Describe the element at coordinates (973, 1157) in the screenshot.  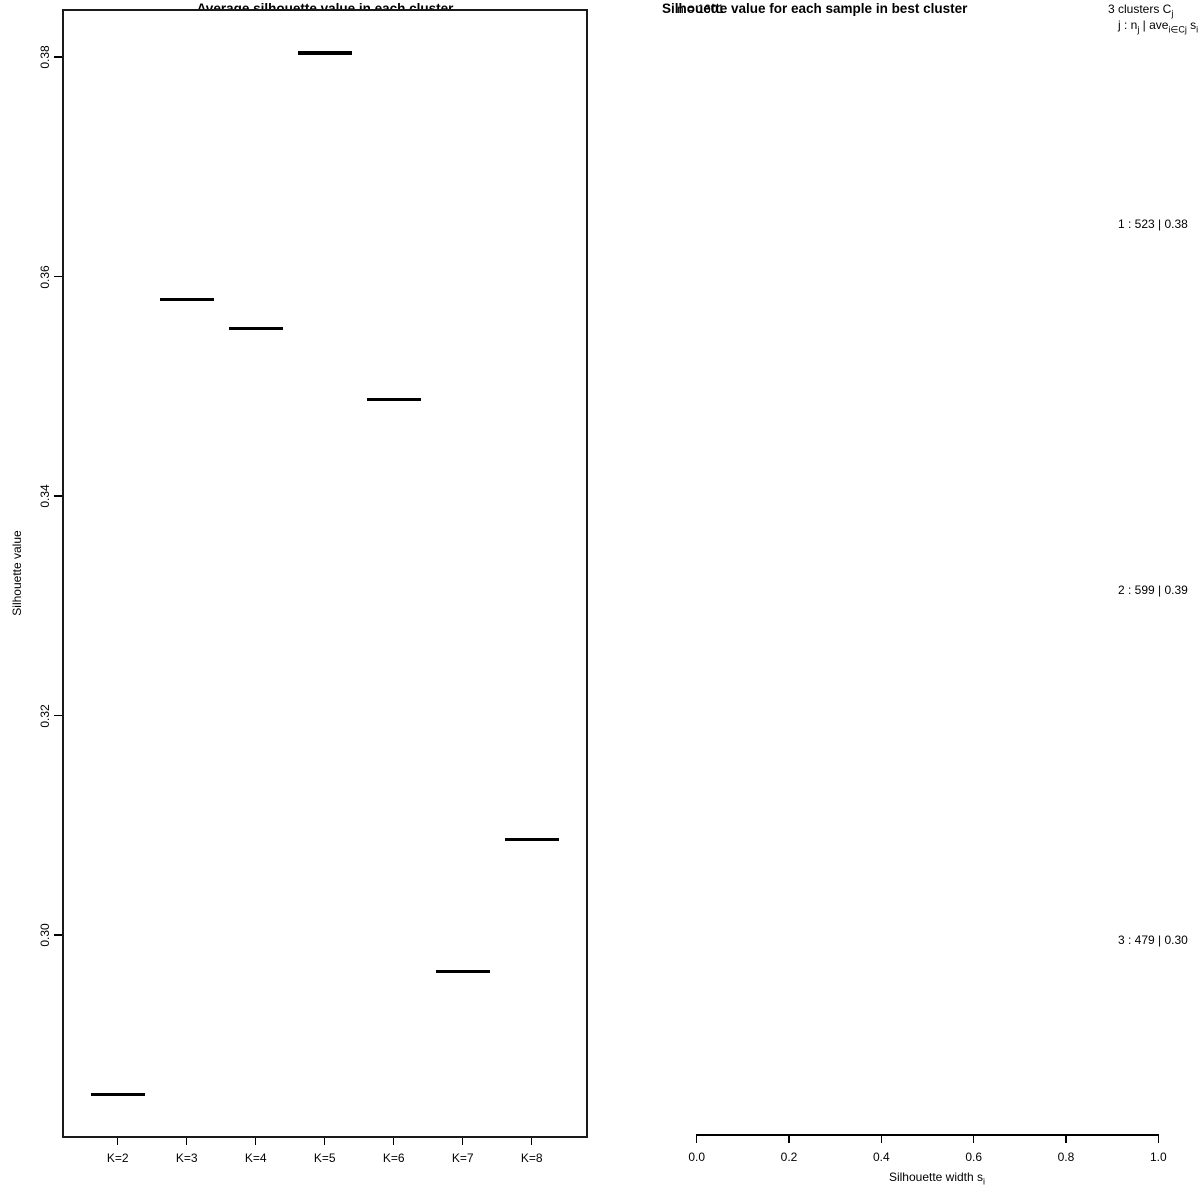
I see `x-tick-label: 0.6` at that location.